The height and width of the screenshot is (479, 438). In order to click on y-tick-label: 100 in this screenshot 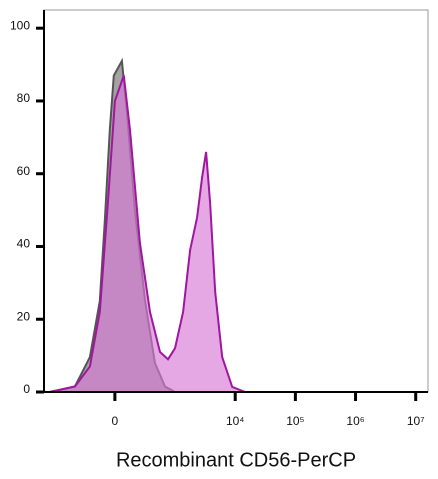, I will do `click(20, 25)`.